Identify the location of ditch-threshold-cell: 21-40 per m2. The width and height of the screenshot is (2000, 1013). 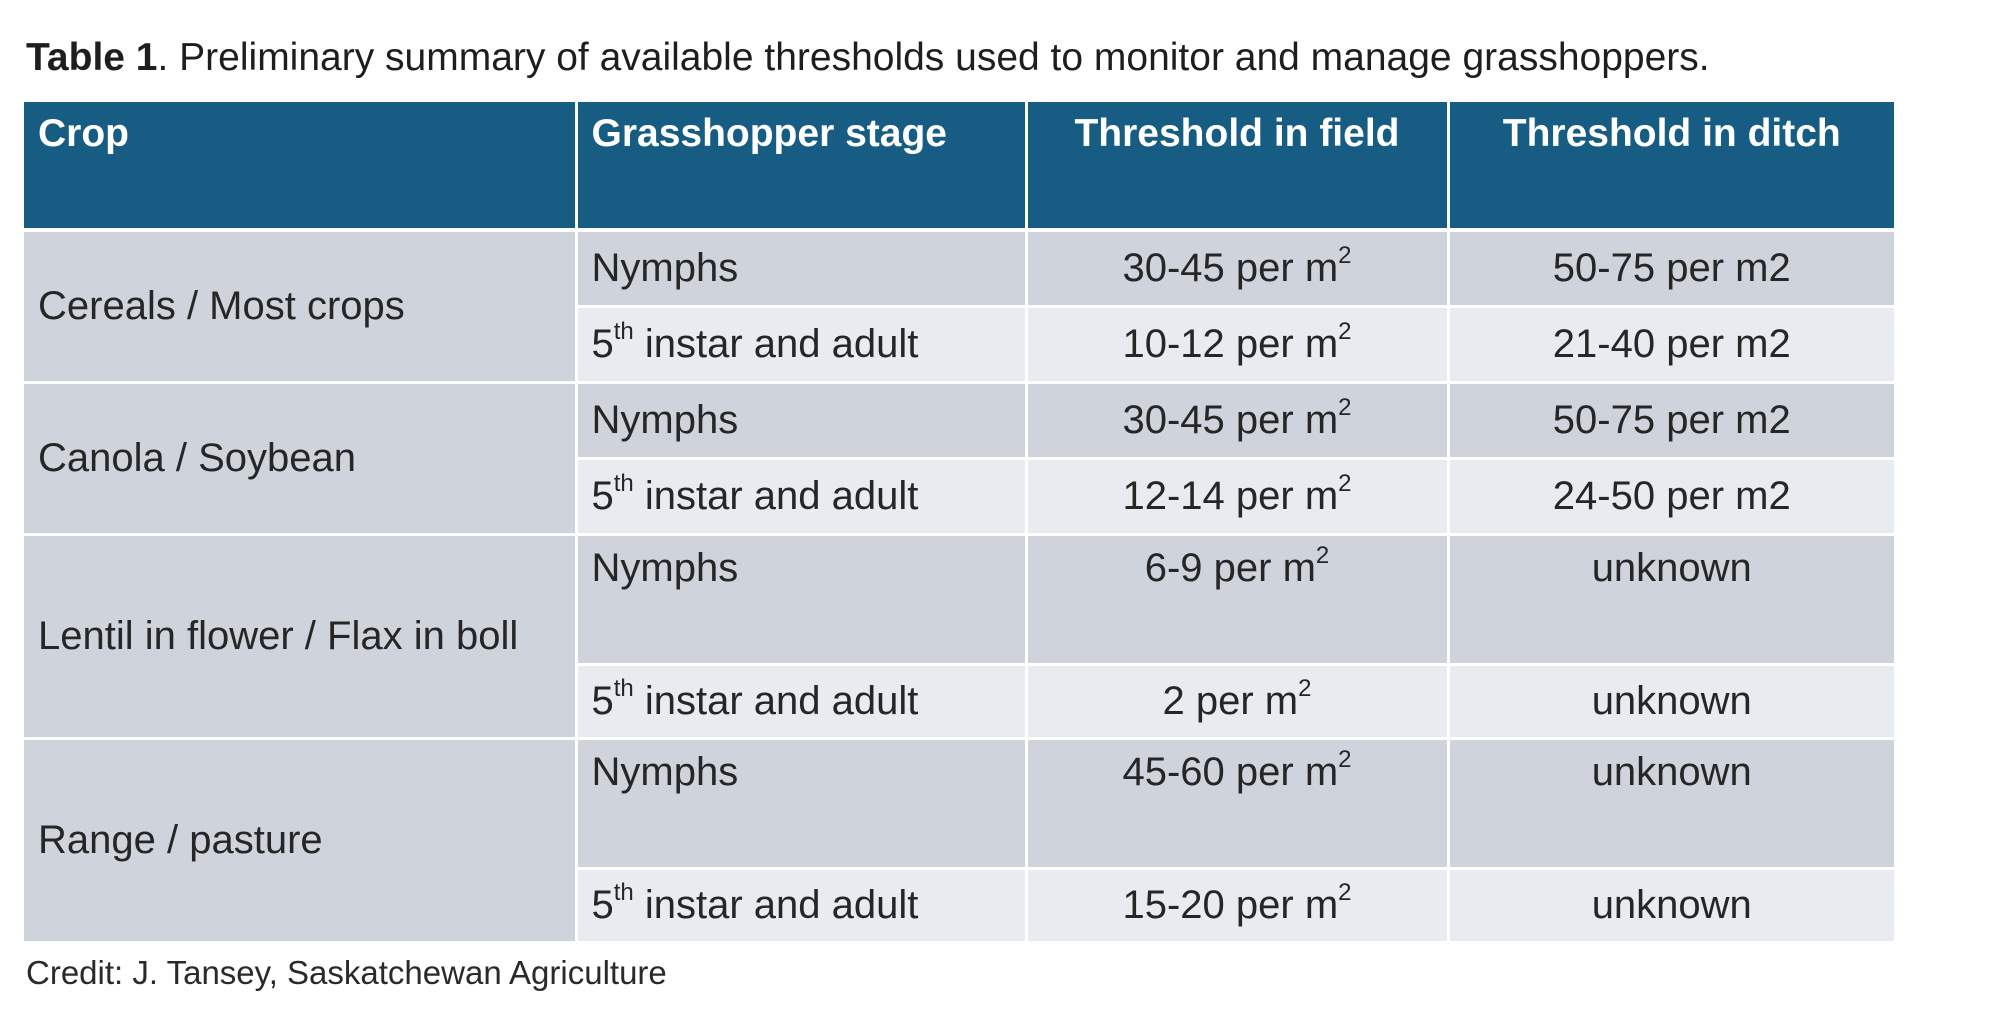
(1671, 345).